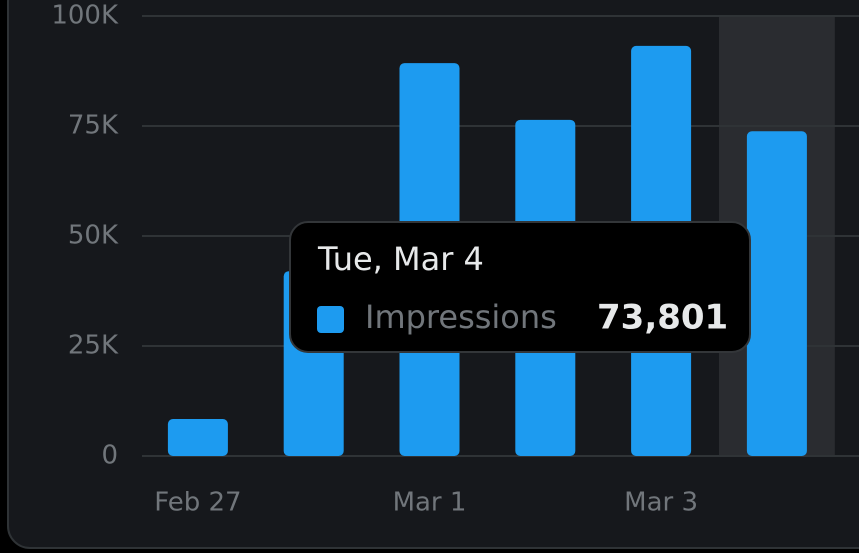 Image resolution: width=859 pixels, height=553 pixels. I want to click on y-tick-label: 100K, so click(85, 16).